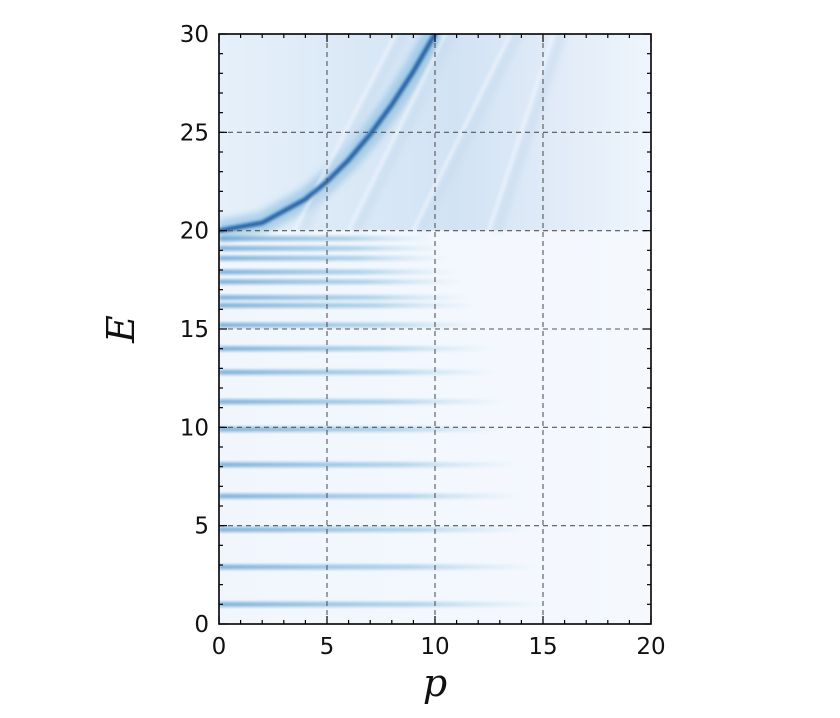  I want to click on x-tick-label: 0, so click(219, 647).